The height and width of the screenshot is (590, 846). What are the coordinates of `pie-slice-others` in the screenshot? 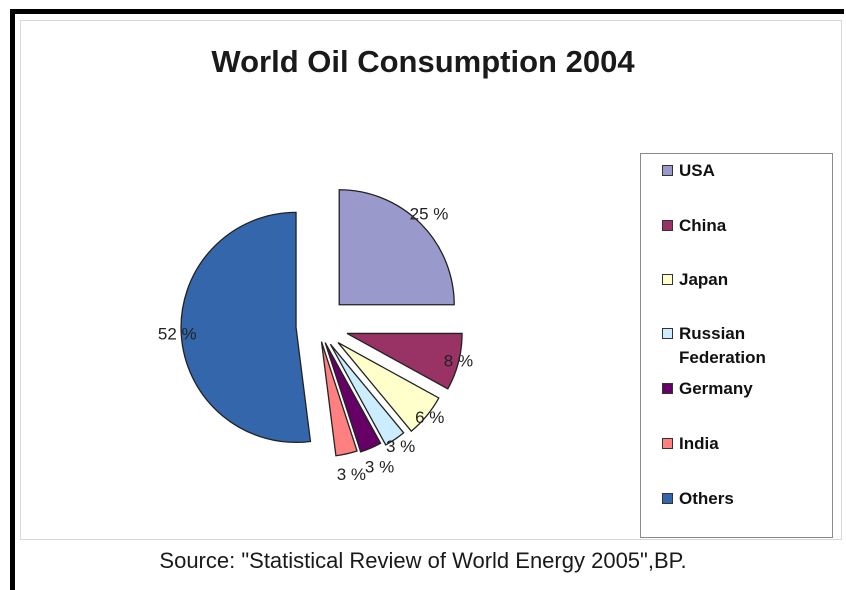 It's located at (246, 327).